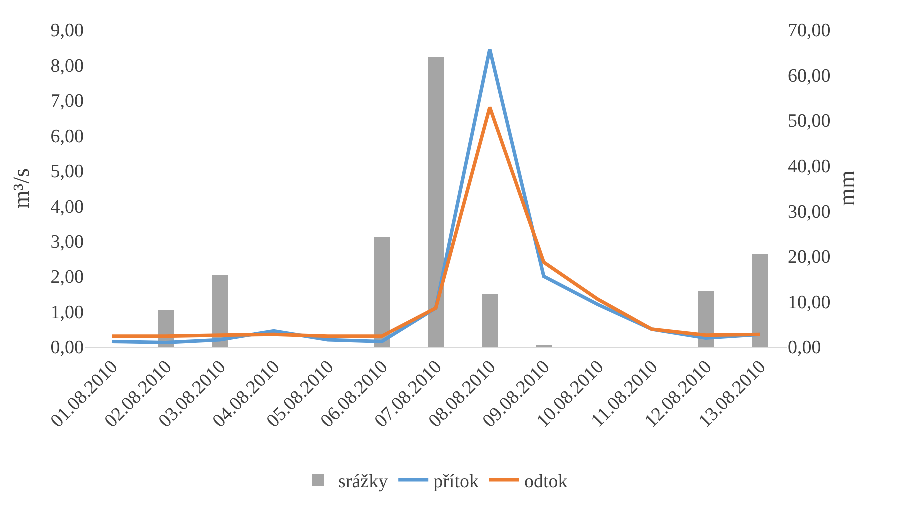  Describe the element at coordinates (67, 172) in the screenshot. I see `y-tick-label: 5,00` at that location.